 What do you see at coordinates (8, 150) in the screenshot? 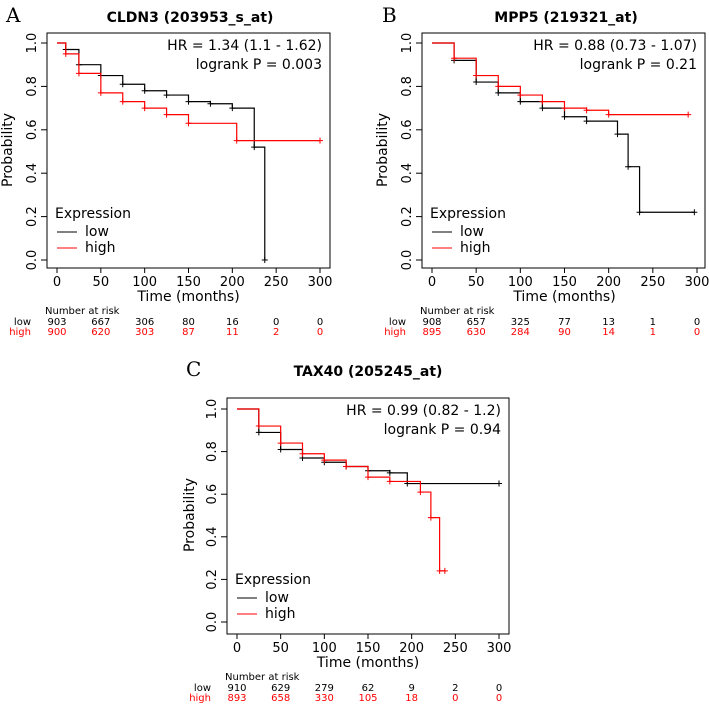
I see `y-axis-label: Probability` at bounding box center [8, 150].